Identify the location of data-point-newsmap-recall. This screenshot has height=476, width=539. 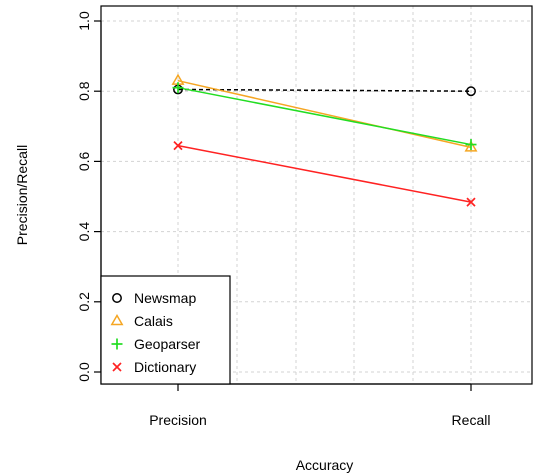
(471, 91).